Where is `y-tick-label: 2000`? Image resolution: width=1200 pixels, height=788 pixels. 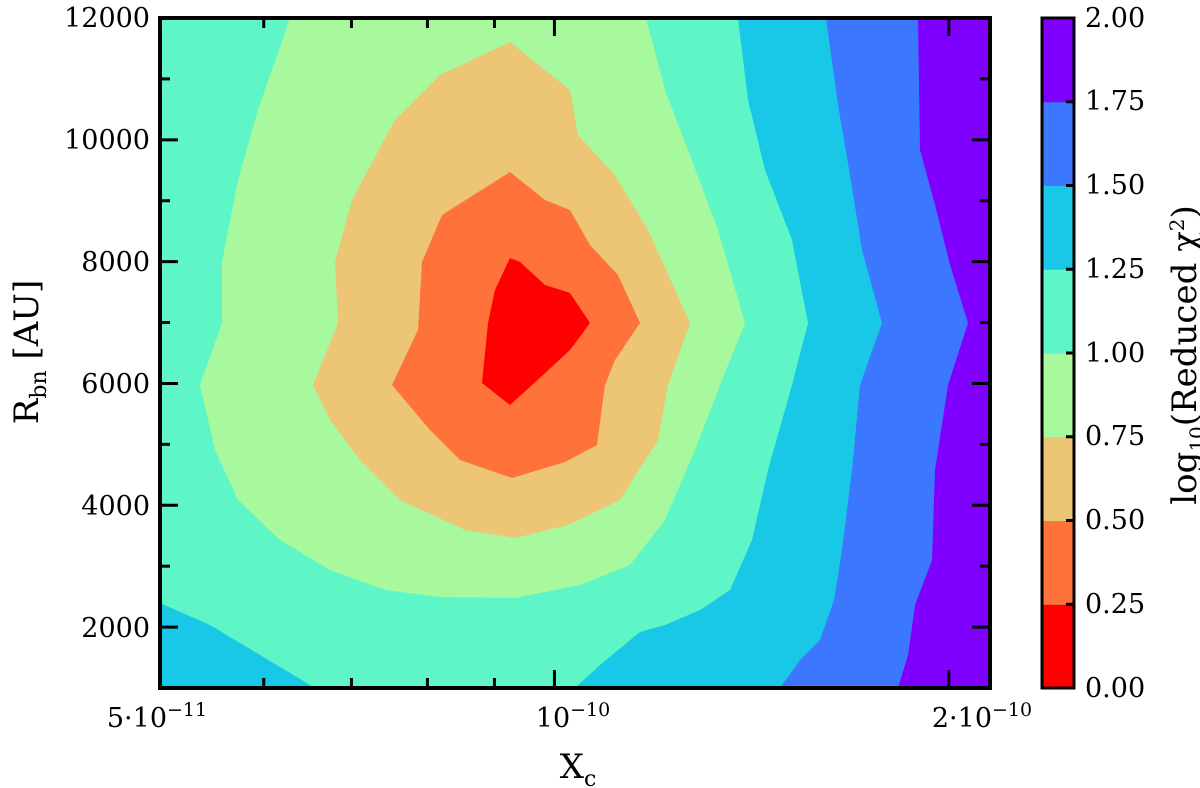 y-tick-label: 2000 is located at coordinates (115, 628).